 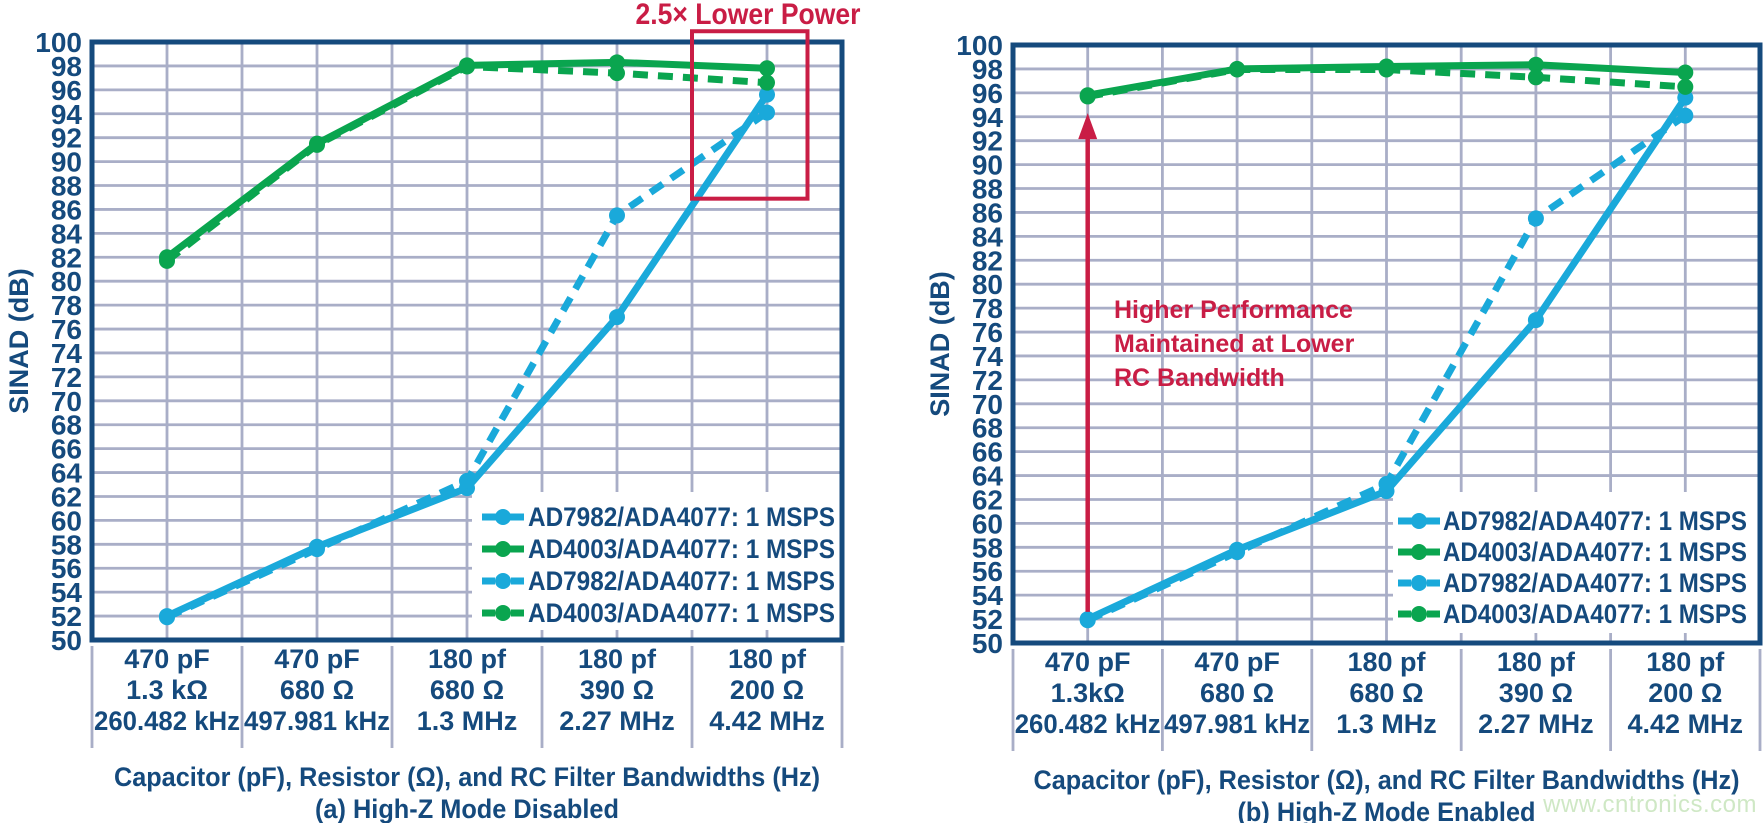 What do you see at coordinates (1199, 378) in the screenshot?
I see `annotation-note-line: RC Bandwidth` at bounding box center [1199, 378].